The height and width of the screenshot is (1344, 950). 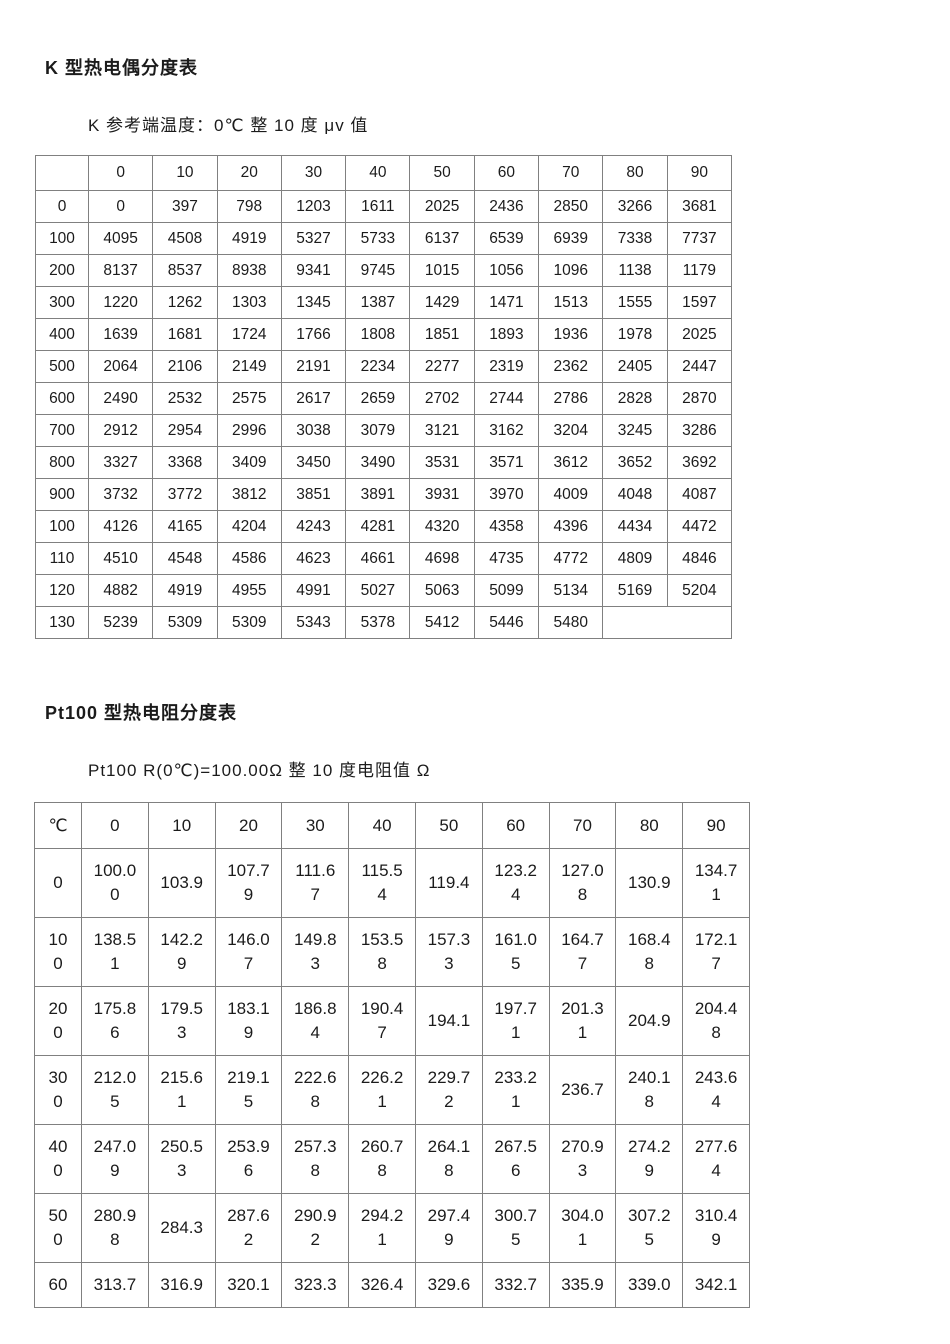 What do you see at coordinates (378, 366) in the screenshot?
I see `value-cell: 2234` at bounding box center [378, 366].